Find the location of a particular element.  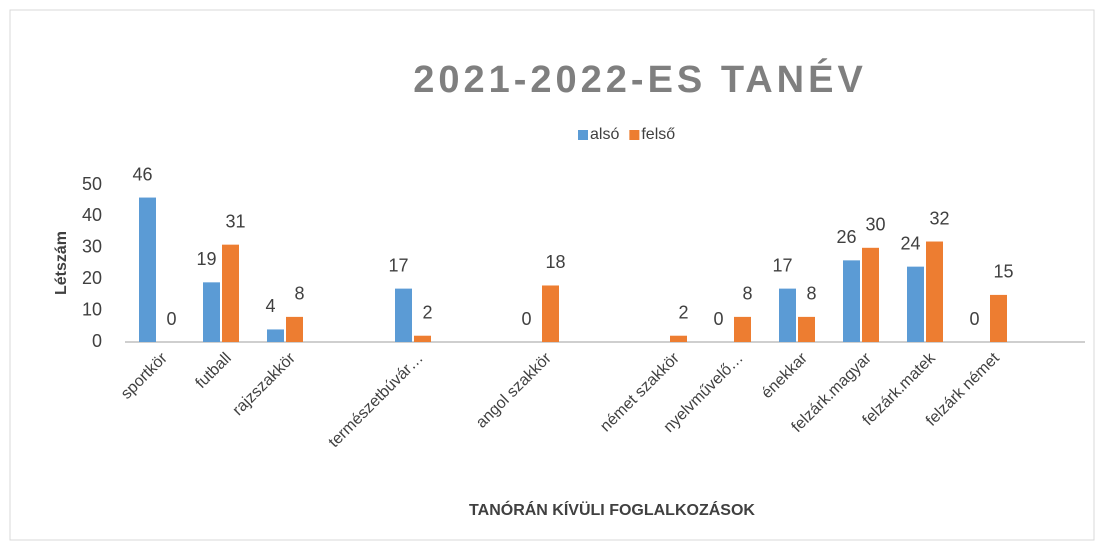

data-label: 19 is located at coordinates (206, 259).